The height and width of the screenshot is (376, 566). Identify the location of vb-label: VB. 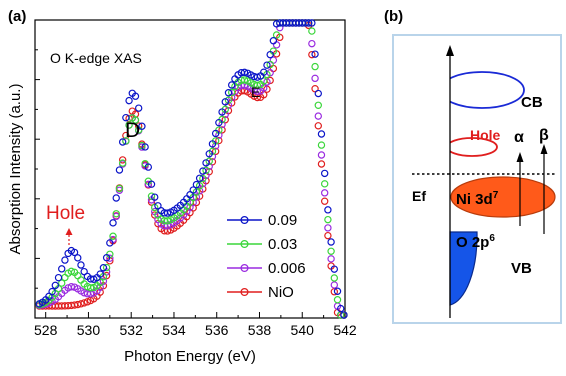
(521, 268).